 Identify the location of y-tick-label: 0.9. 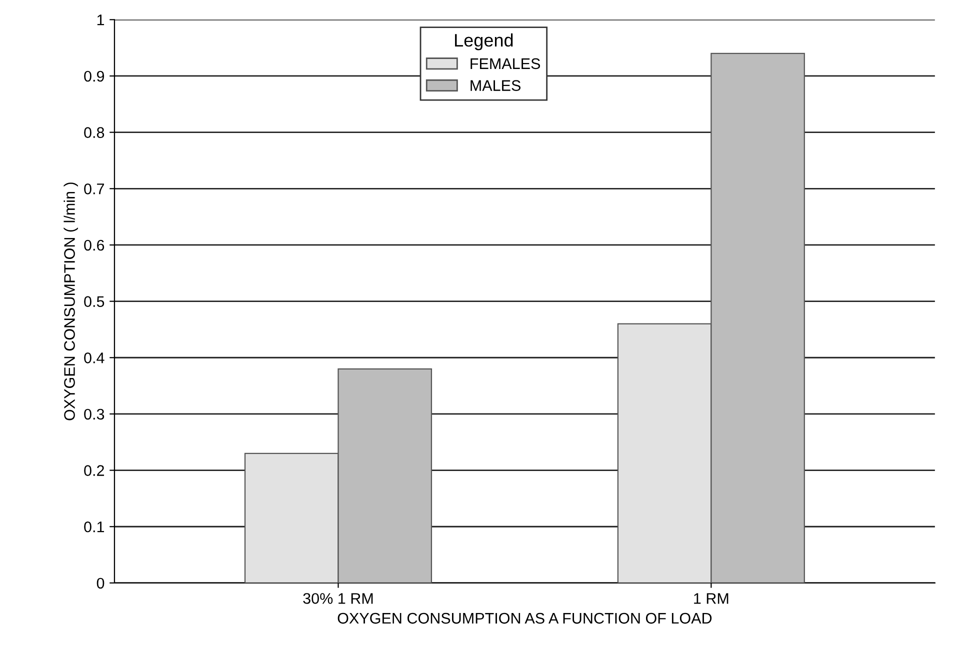
(94, 76).